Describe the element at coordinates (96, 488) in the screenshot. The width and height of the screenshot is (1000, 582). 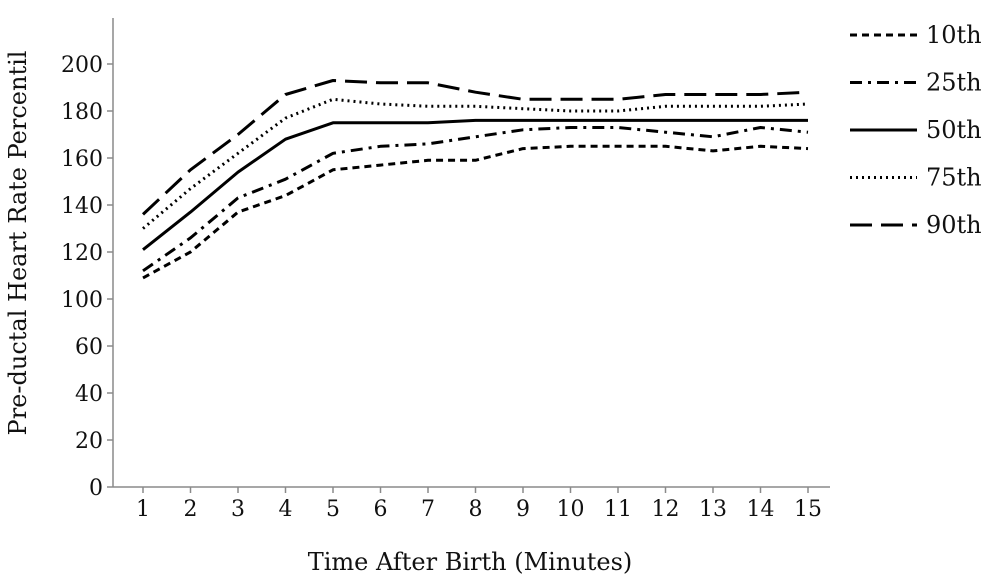
I see `y-tick-label: 0` at that location.